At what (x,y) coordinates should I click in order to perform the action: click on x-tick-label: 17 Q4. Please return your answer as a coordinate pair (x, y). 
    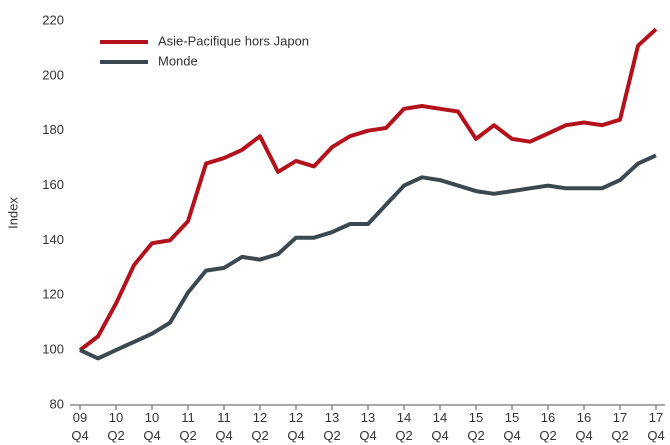
    Looking at the image, I should click on (656, 426).